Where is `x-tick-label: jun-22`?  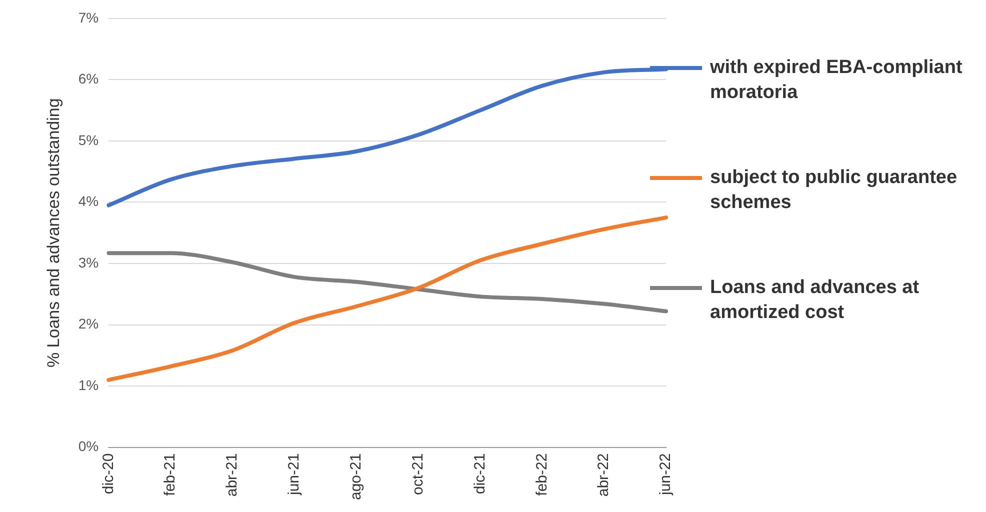
x-tick-label: jun-22 is located at coordinates (665, 474).